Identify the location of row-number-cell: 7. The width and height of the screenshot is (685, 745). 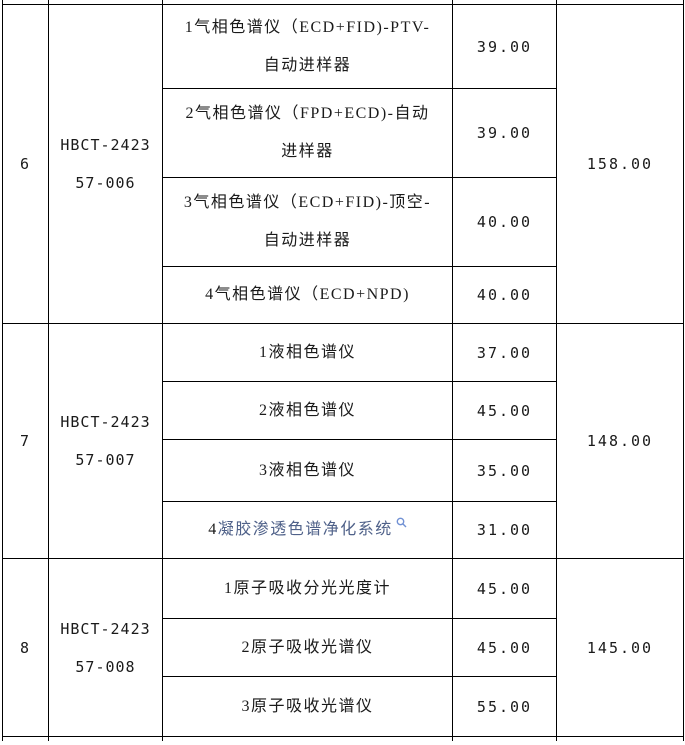
(25, 441).